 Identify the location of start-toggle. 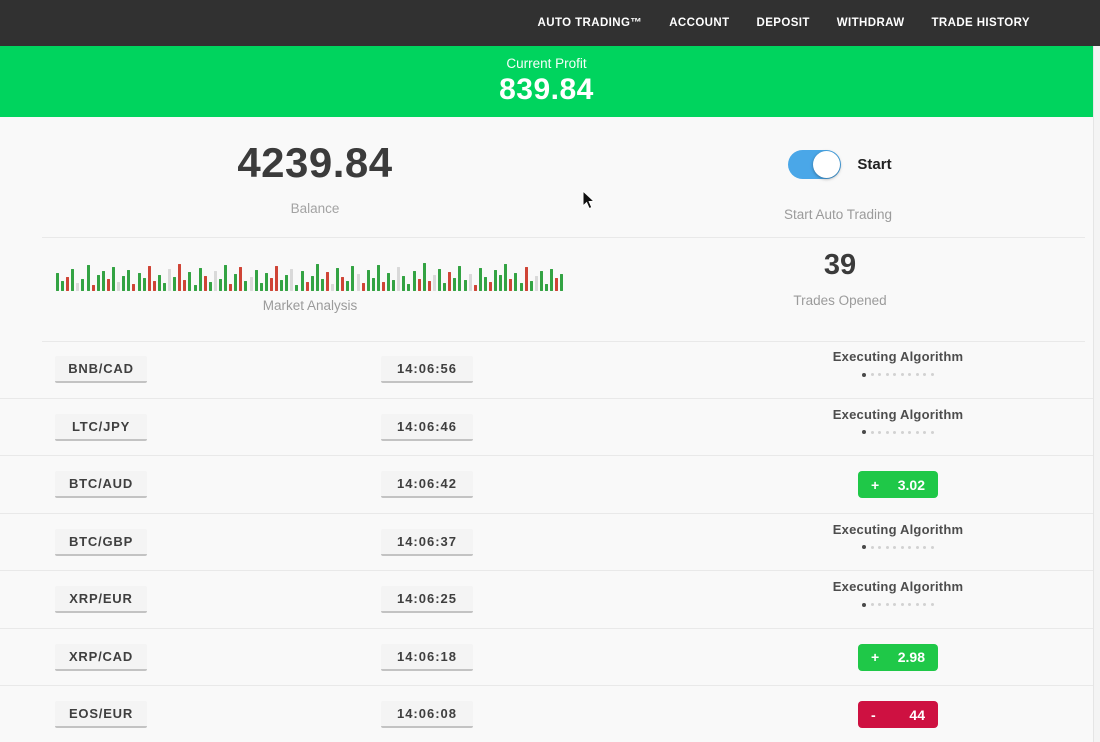
(815, 164).